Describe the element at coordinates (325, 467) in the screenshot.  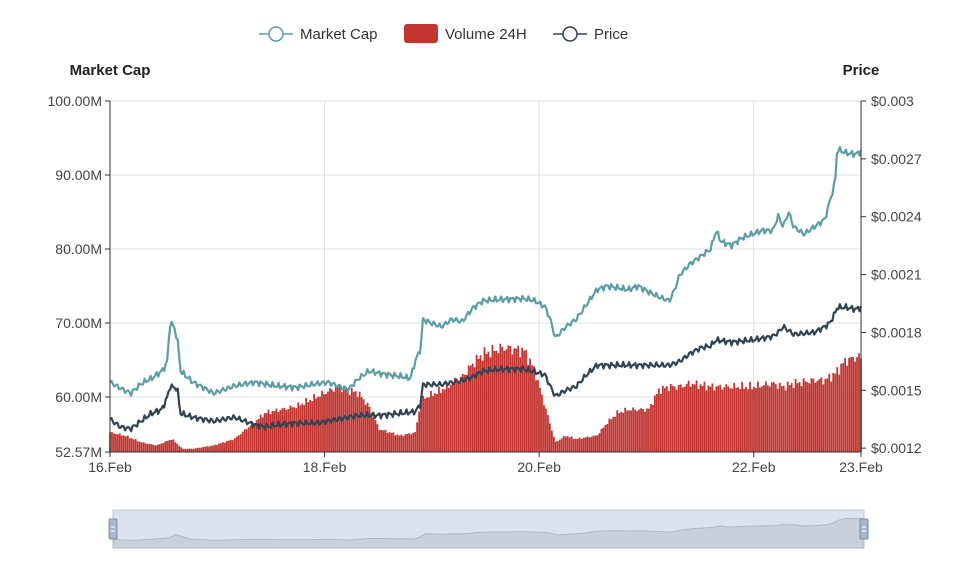
I see `x-tick-label: 18.Feb` at that location.